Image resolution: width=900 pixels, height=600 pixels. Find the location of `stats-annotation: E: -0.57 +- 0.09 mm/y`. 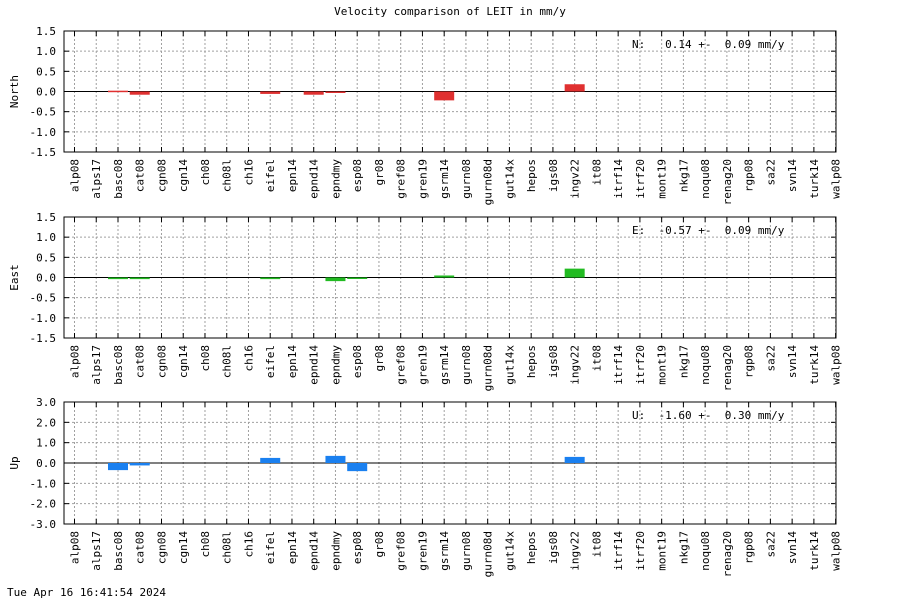

stats-annotation: E: -0.57 +- 0.09 mm/y is located at coordinates (708, 230).